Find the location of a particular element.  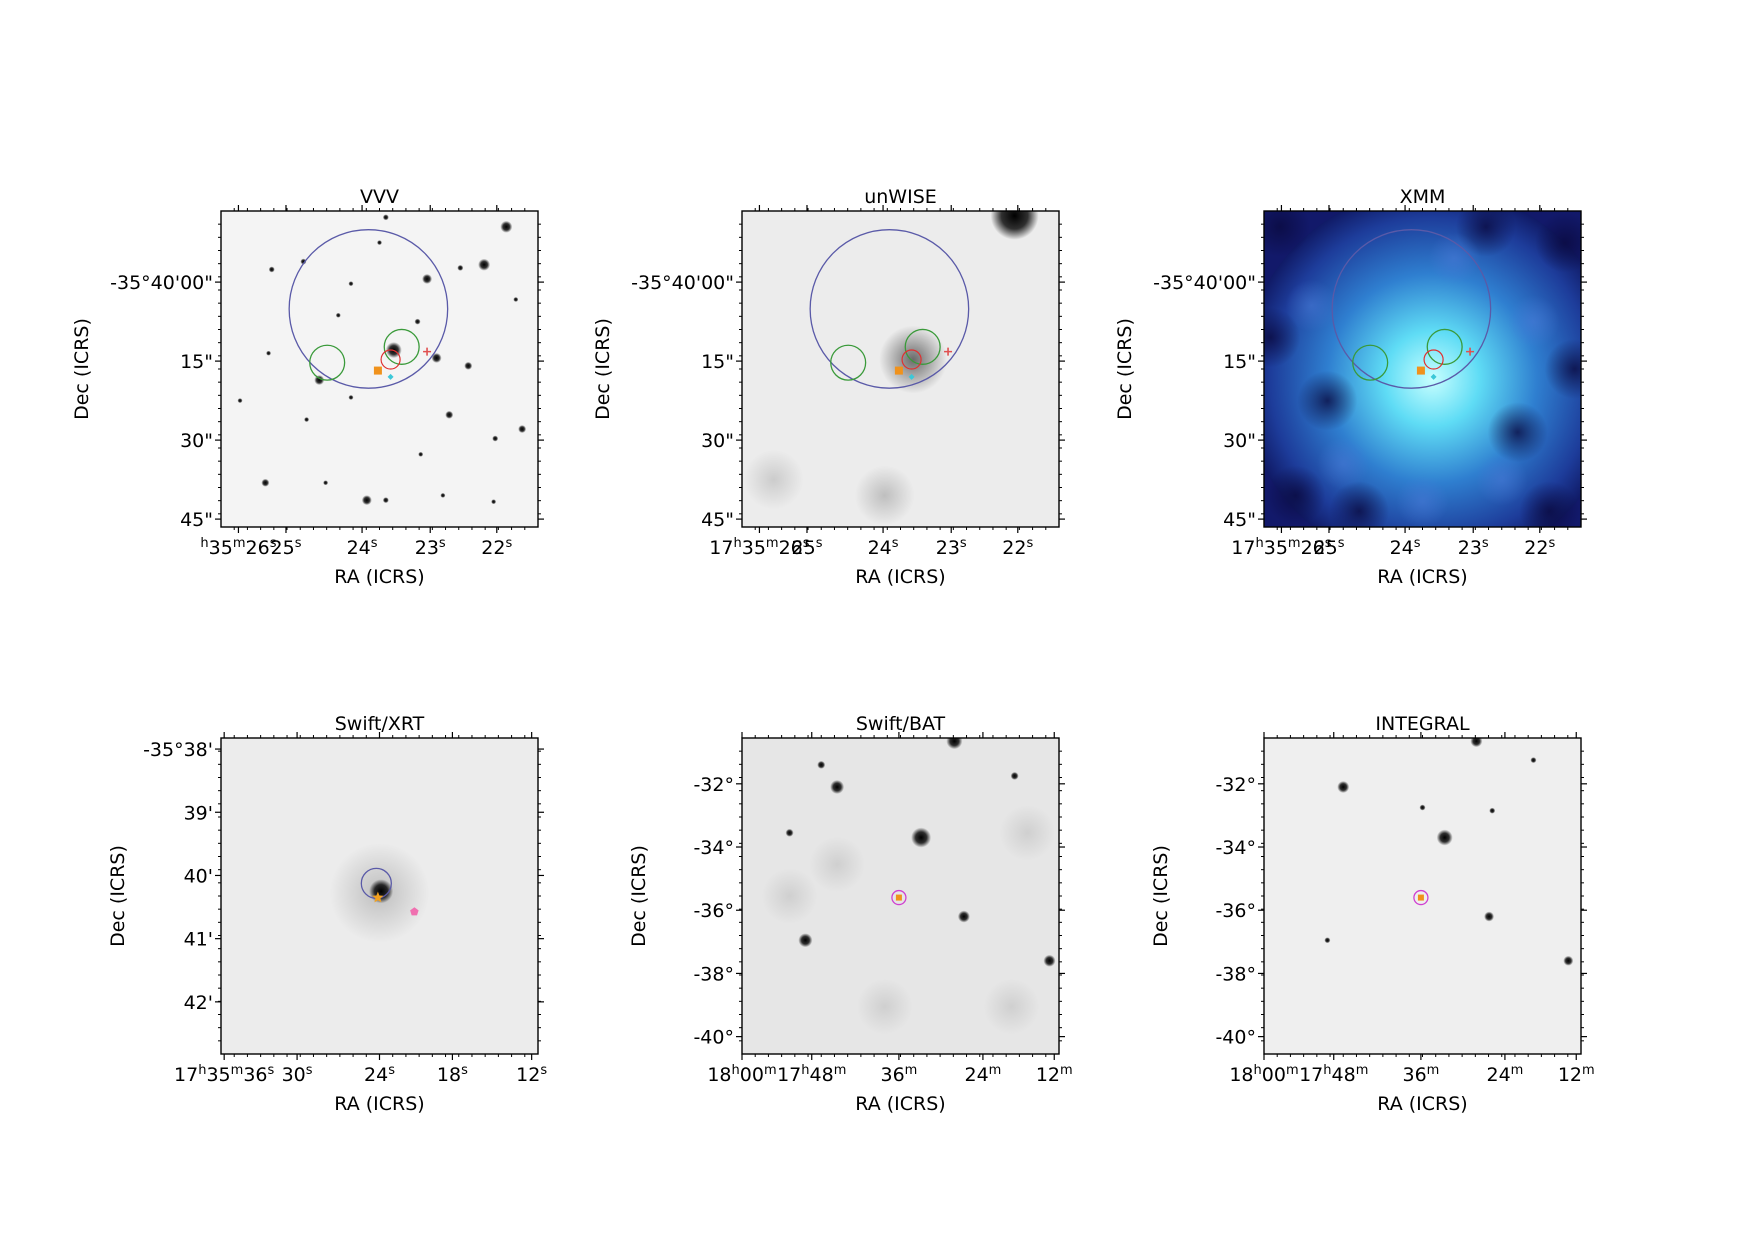

y-tick-label: -34° is located at coordinates (713, 848).